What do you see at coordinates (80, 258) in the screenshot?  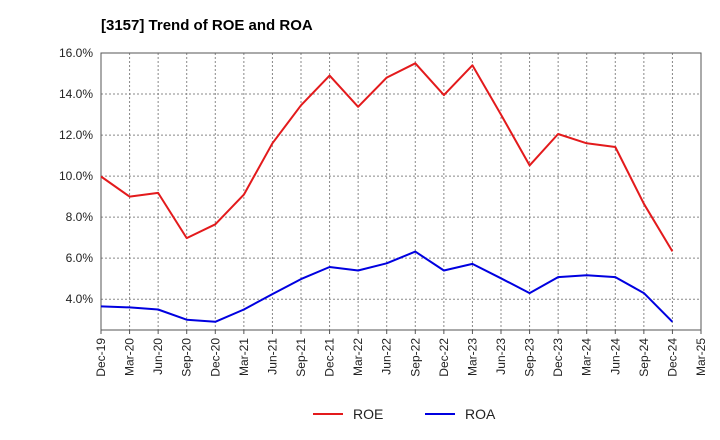 I see `y-tick-label: 6.0%` at bounding box center [80, 258].